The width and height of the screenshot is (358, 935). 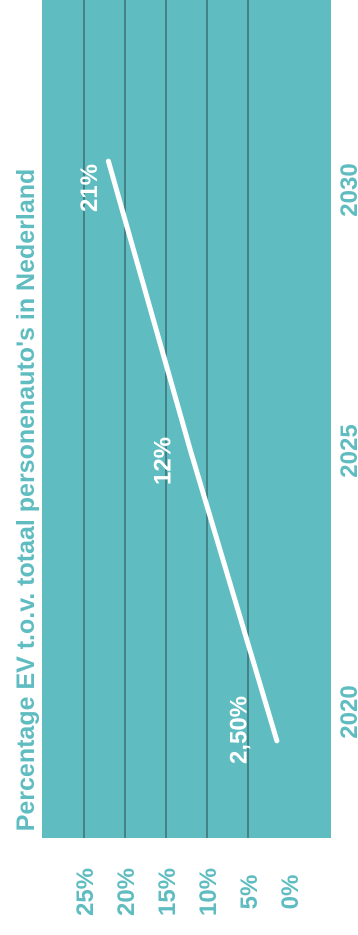 I want to click on y-tick-20: 20%, so click(x=126, y=892).